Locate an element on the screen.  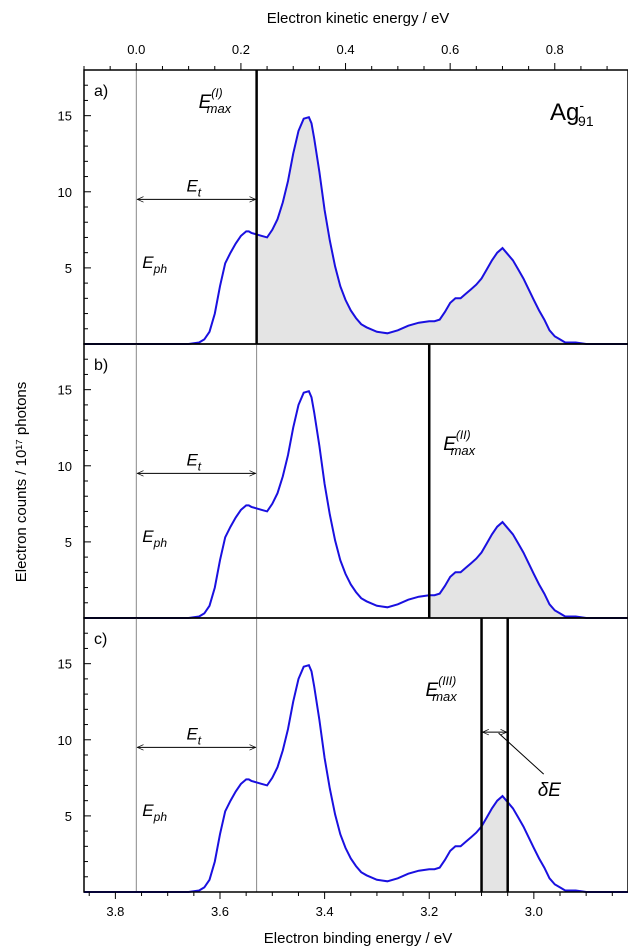
x2-tick-label: 0.6 is located at coordinates (450, 49).